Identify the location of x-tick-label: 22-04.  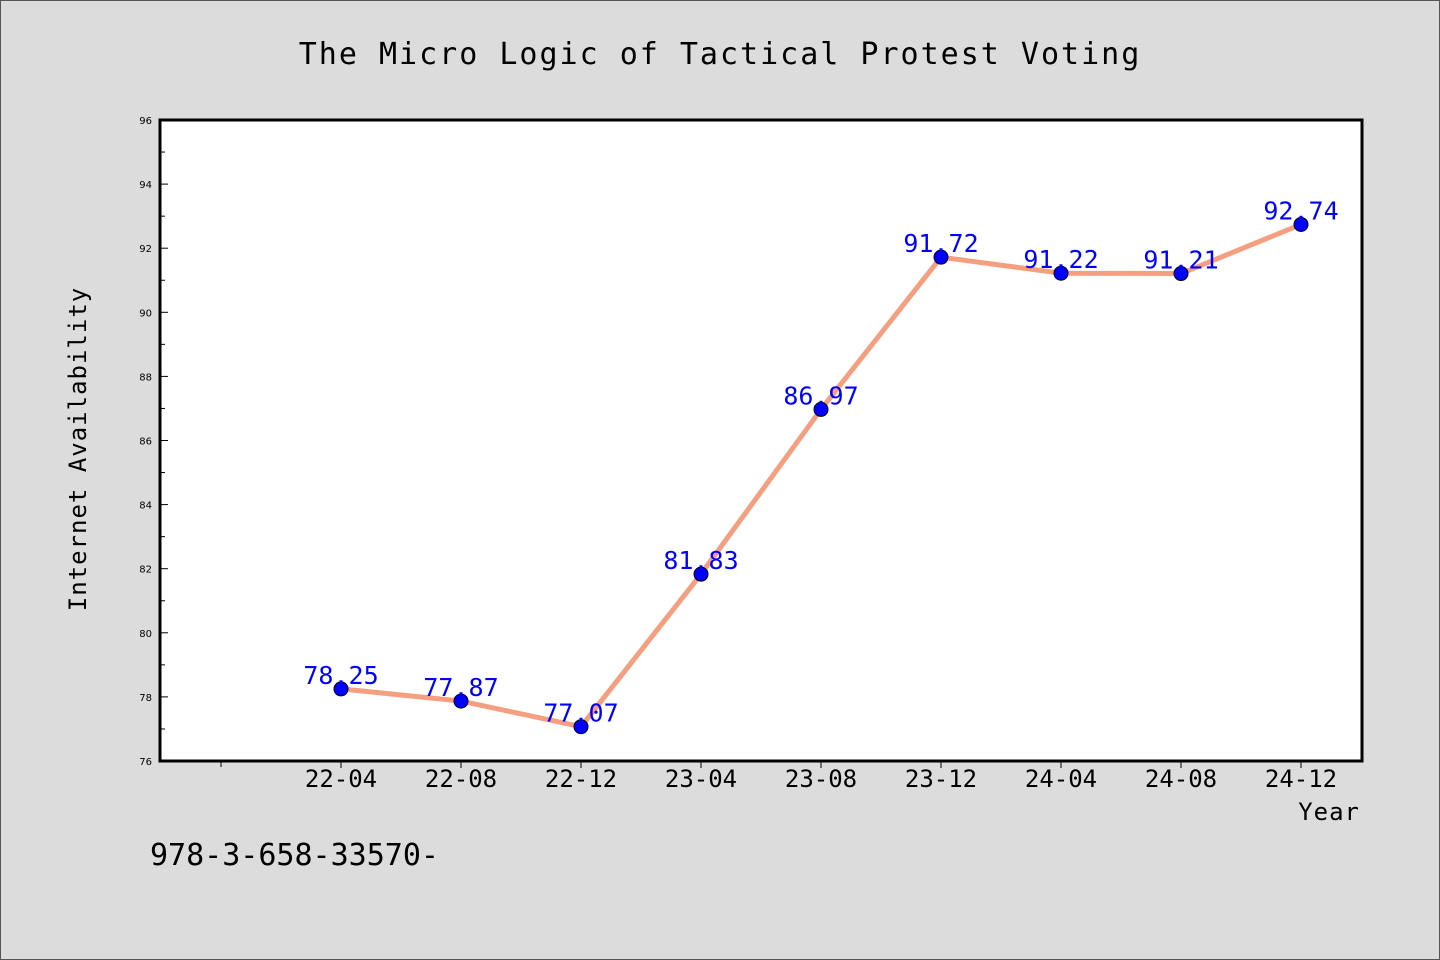
(341, 779).